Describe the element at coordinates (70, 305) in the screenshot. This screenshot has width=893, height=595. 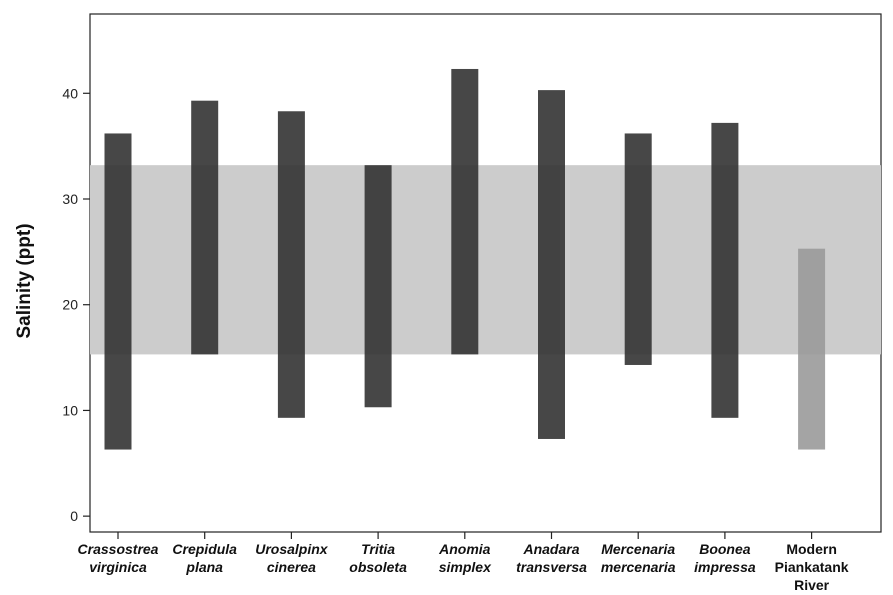
I see `y-tick-label: 20` at that location.